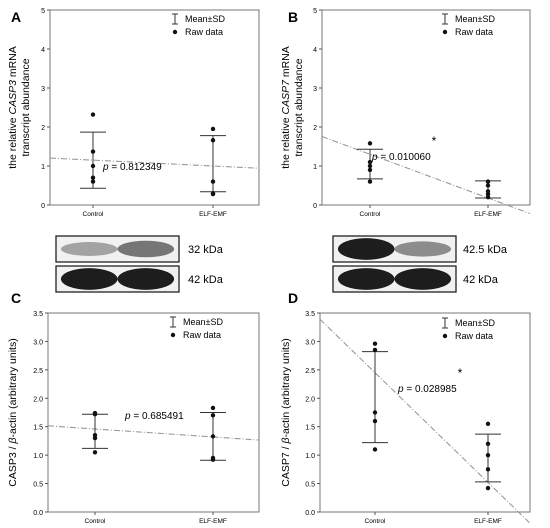 The height and width of the screenshot is (528, 550). I want to click on y-tick-label: 1.0, so click(310, 456).